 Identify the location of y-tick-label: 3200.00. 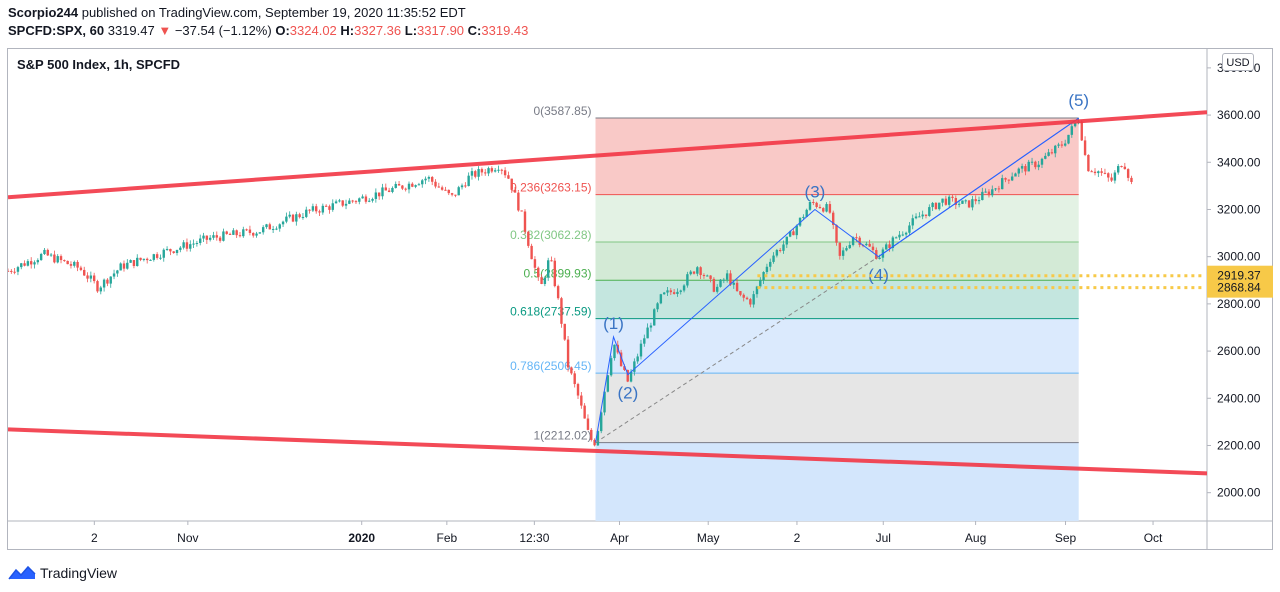
(1239, 209).